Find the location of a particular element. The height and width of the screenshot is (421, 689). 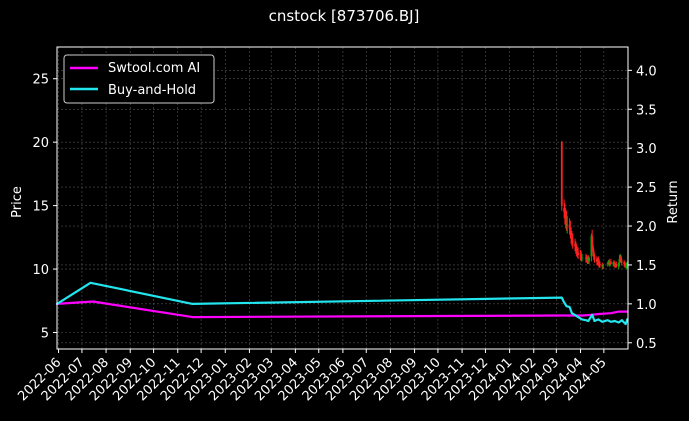

y-tick-label-left: 10 is located at coordinates (40, 270).